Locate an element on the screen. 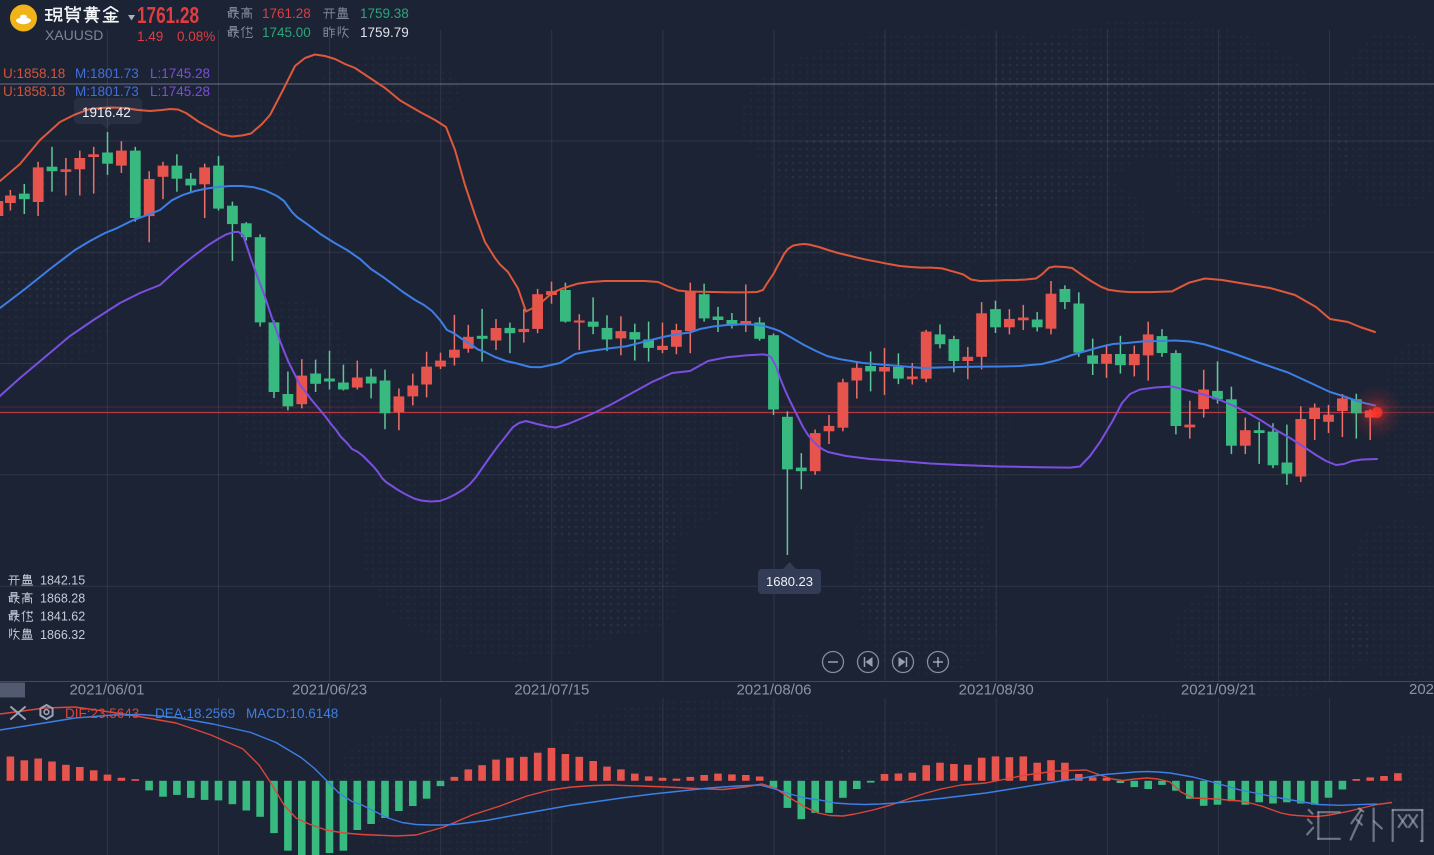 Image resolution: width=1434 pixels, height=855 pixels. svg-text: 1680.23 is located at coordinates (789, 581).